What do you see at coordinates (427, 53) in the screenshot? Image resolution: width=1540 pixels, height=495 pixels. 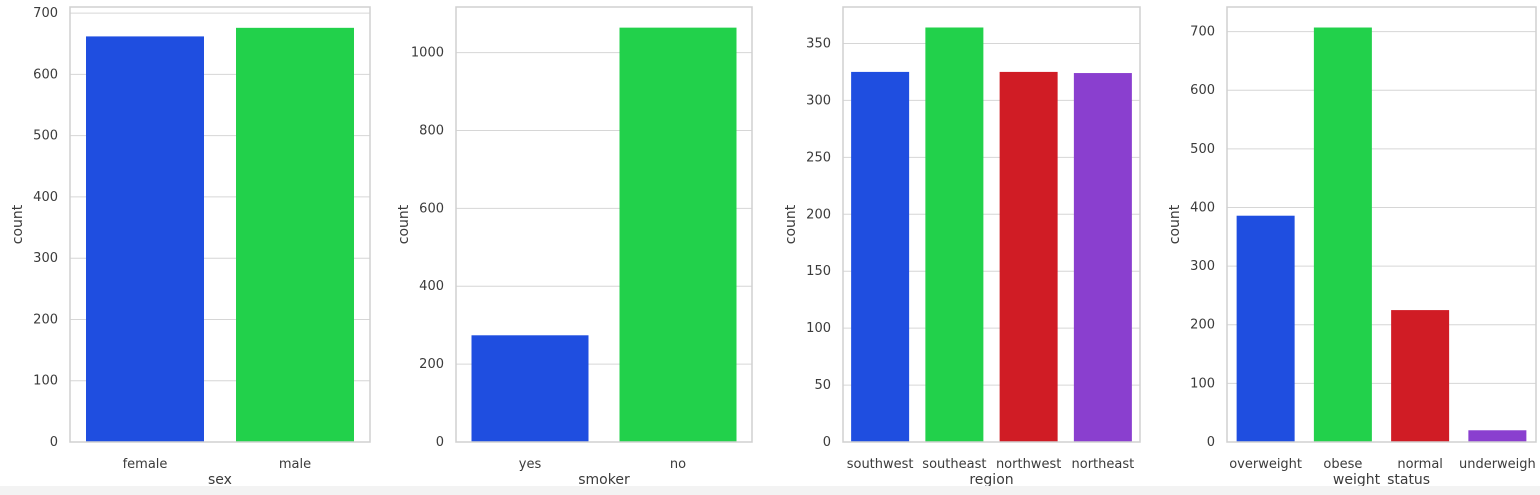 I see `y-tick-label: 1000` at bounding box center [427, 53].